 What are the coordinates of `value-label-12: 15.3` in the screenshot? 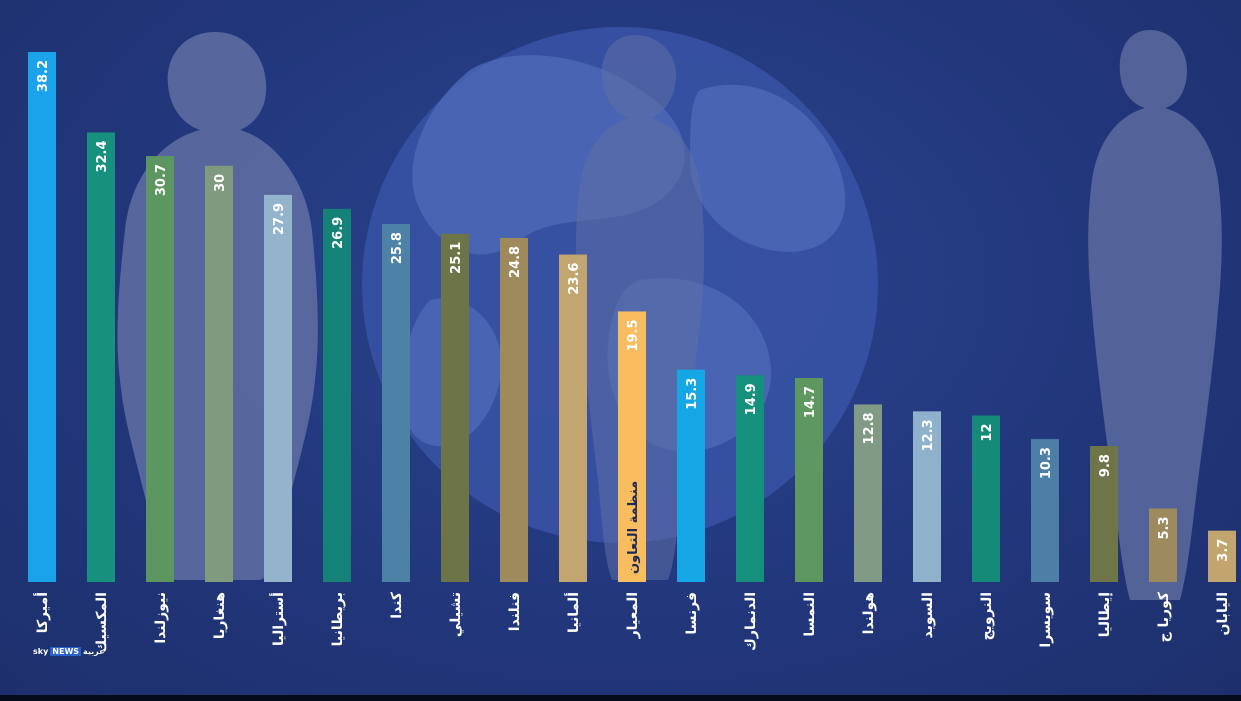 It's located at (692, 394).